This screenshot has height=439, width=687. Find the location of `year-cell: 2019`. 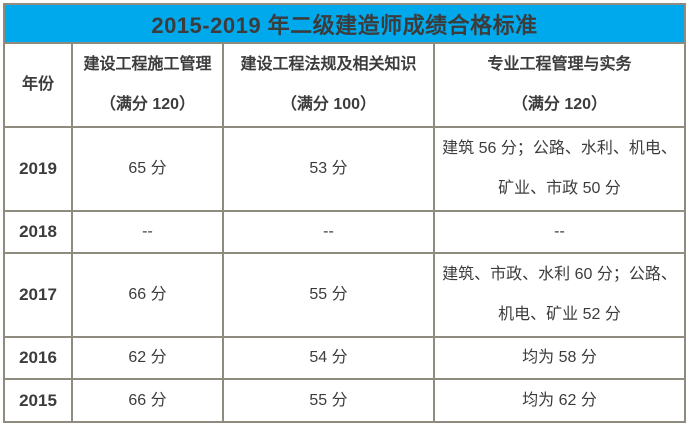

year-cell: 2019 is located at coordinates (38, 169).